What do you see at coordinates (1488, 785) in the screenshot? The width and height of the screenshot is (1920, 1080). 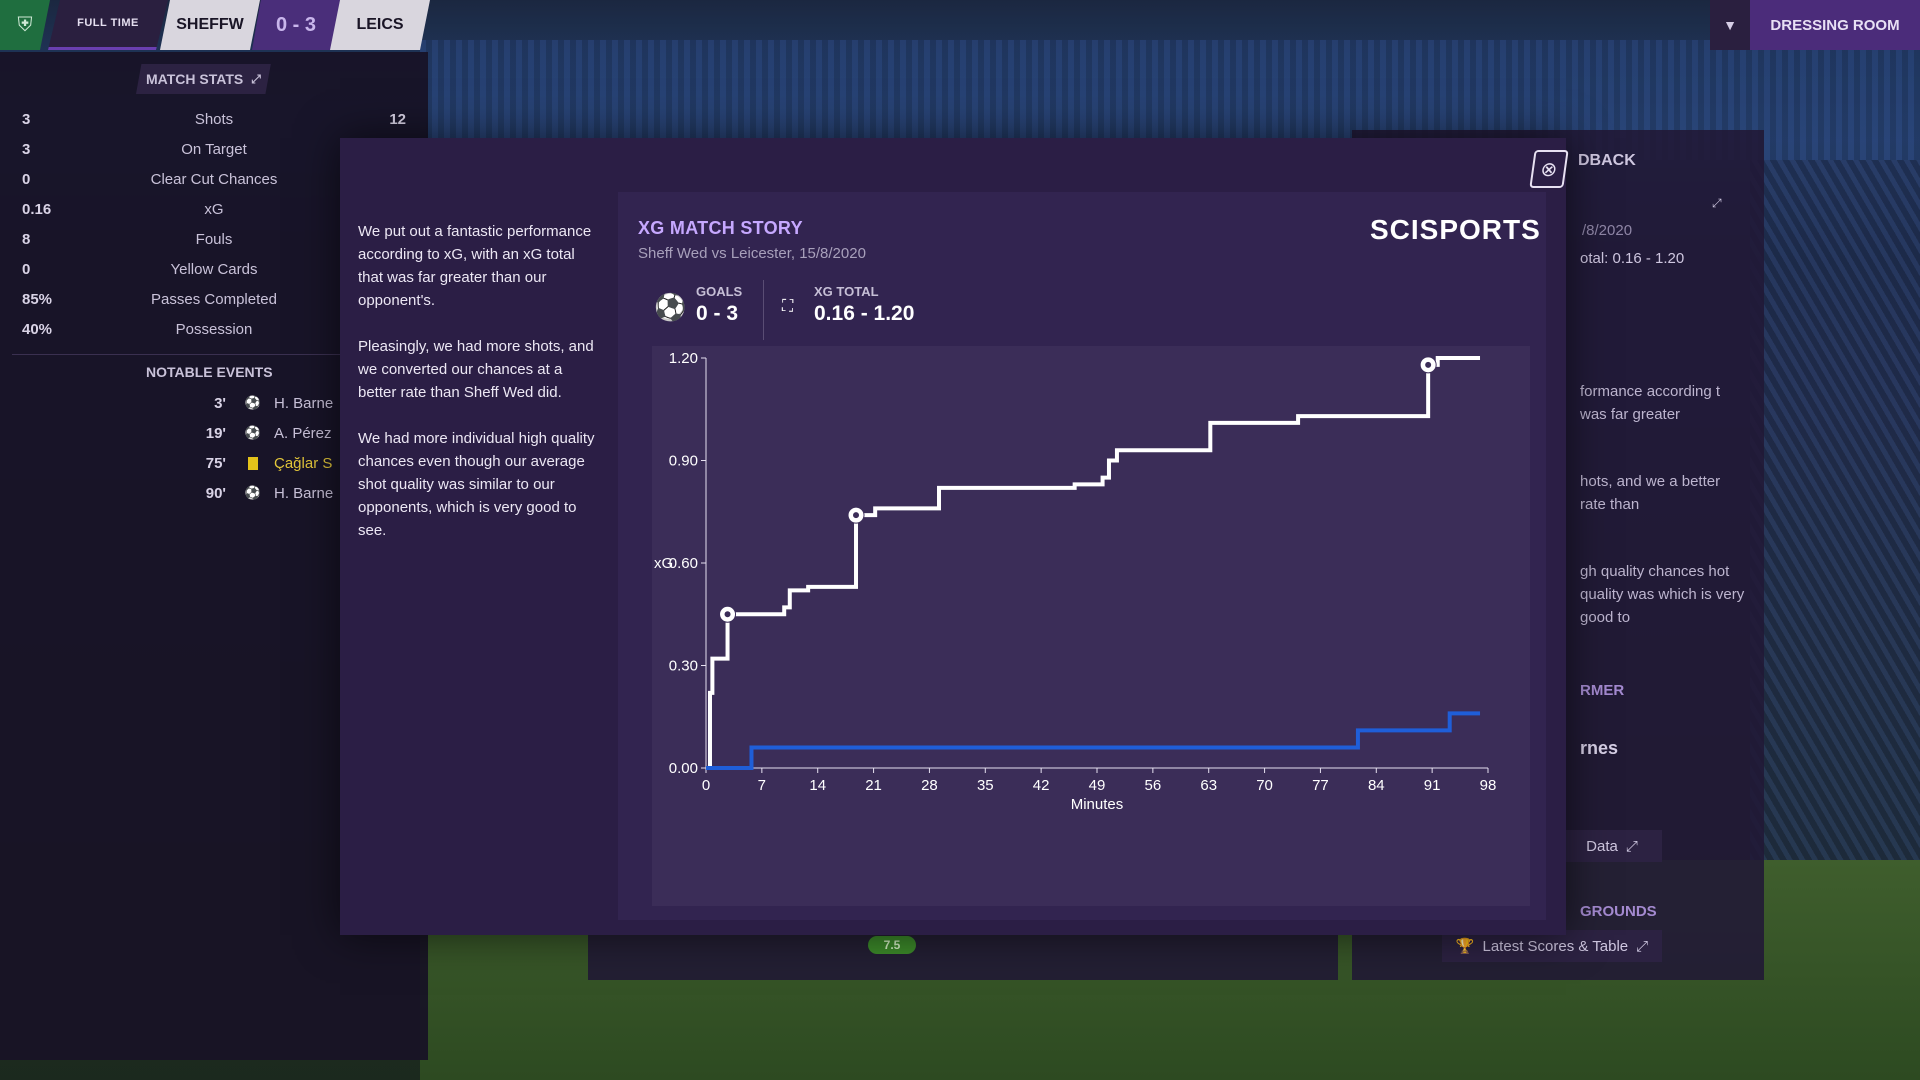 I see `x-tick-label: 98` at bounding box center [1488, 785].